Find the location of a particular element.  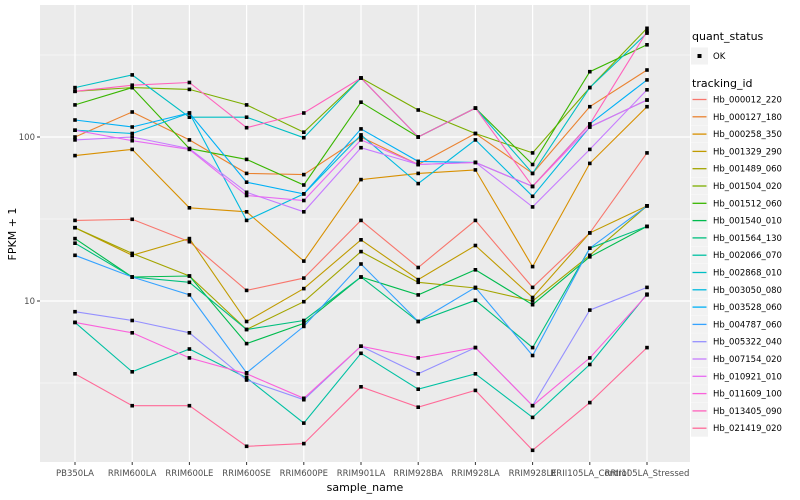

legend-entry-Hb_001564_130: Hb_001564_130 is located at coordinates (736, 238).